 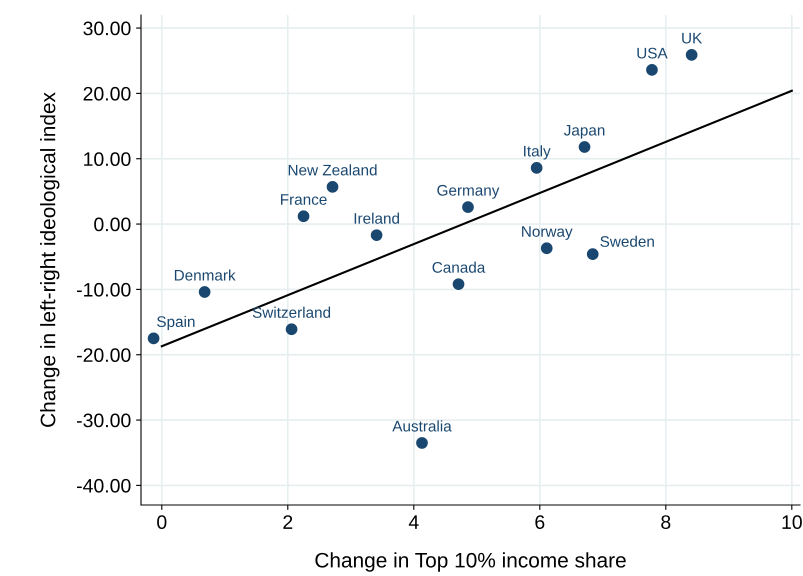 What do you see at coordinates (104, 355) in the screenshot?
I see `y-tick-label: -20.00` at bounding box center [104, 355].